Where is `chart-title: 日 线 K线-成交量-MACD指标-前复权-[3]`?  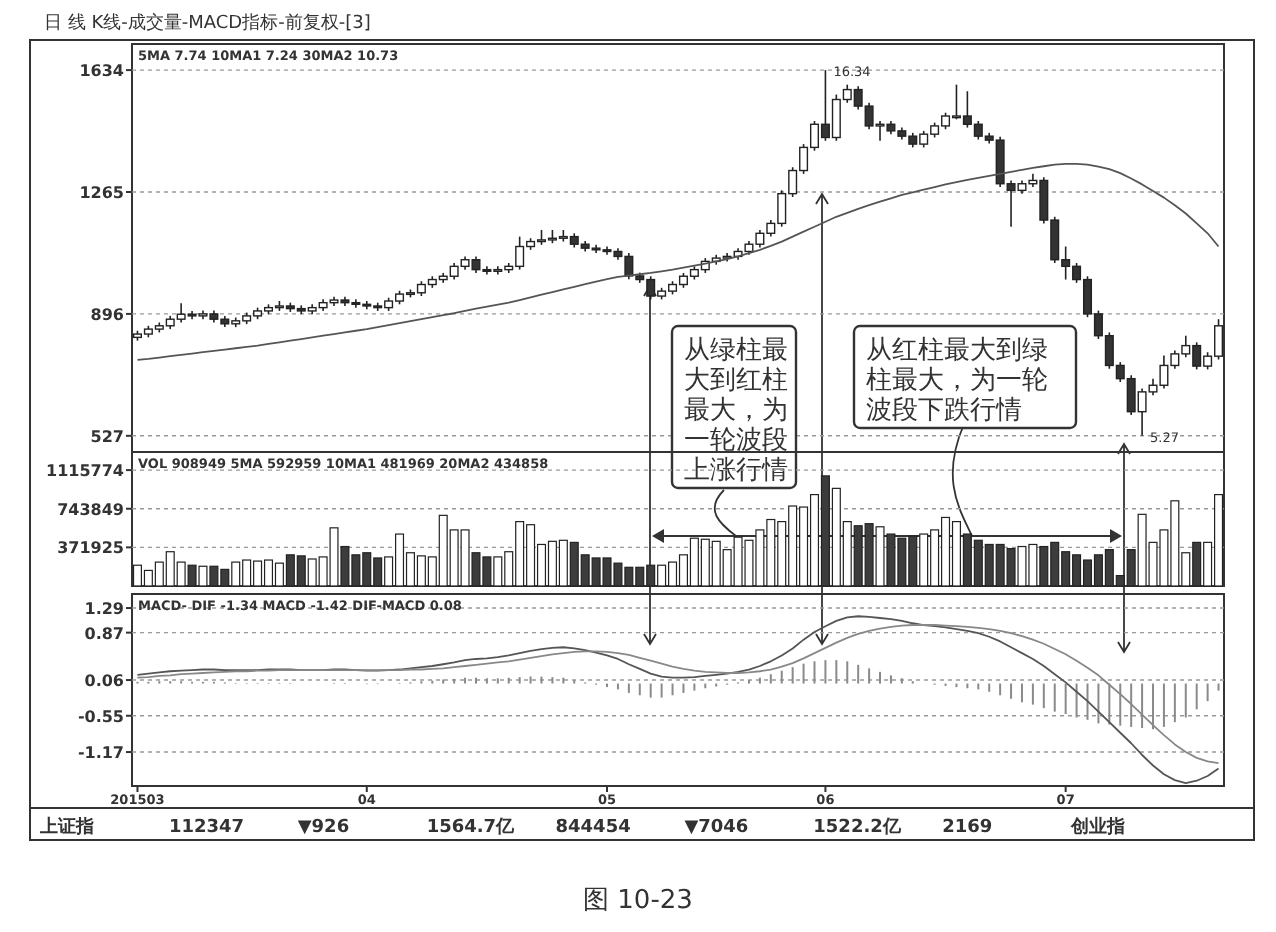
chart-title: 日 线 K线-成交量-MACD指标-前复权-[3] is located at coordinates (207, 23).